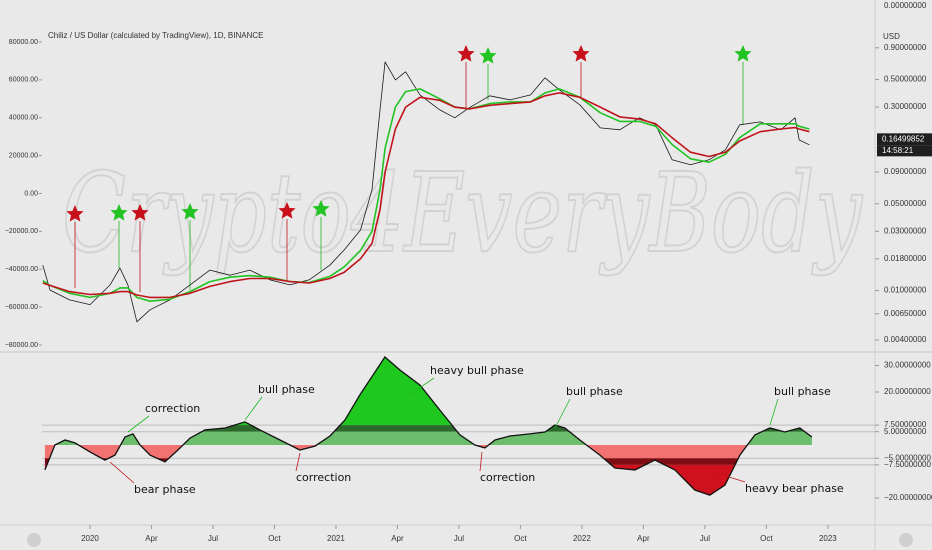  Describe the element at coordinates (21, 231) in the screenshot. I see `y2-tick-label: −20000.00` at that location.